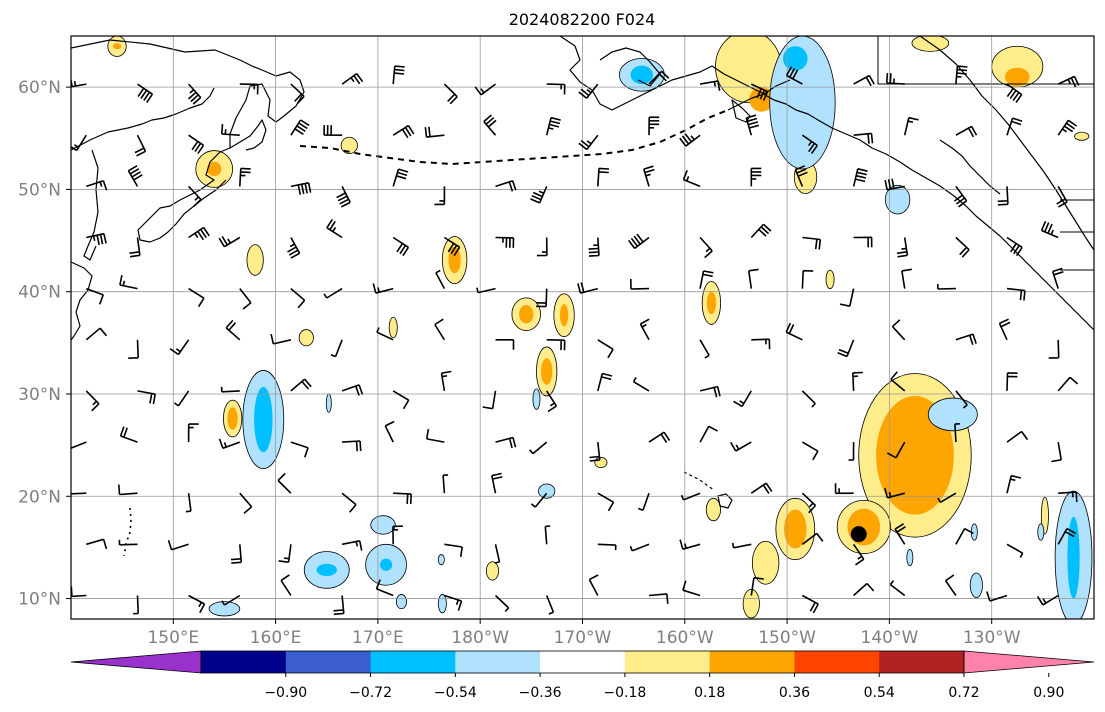 This screenshot has height=712, width=1105. Describe the element at coordinates (82, 301) in the screenshot. I see `coastline-kuril-hokkaido` at that location.